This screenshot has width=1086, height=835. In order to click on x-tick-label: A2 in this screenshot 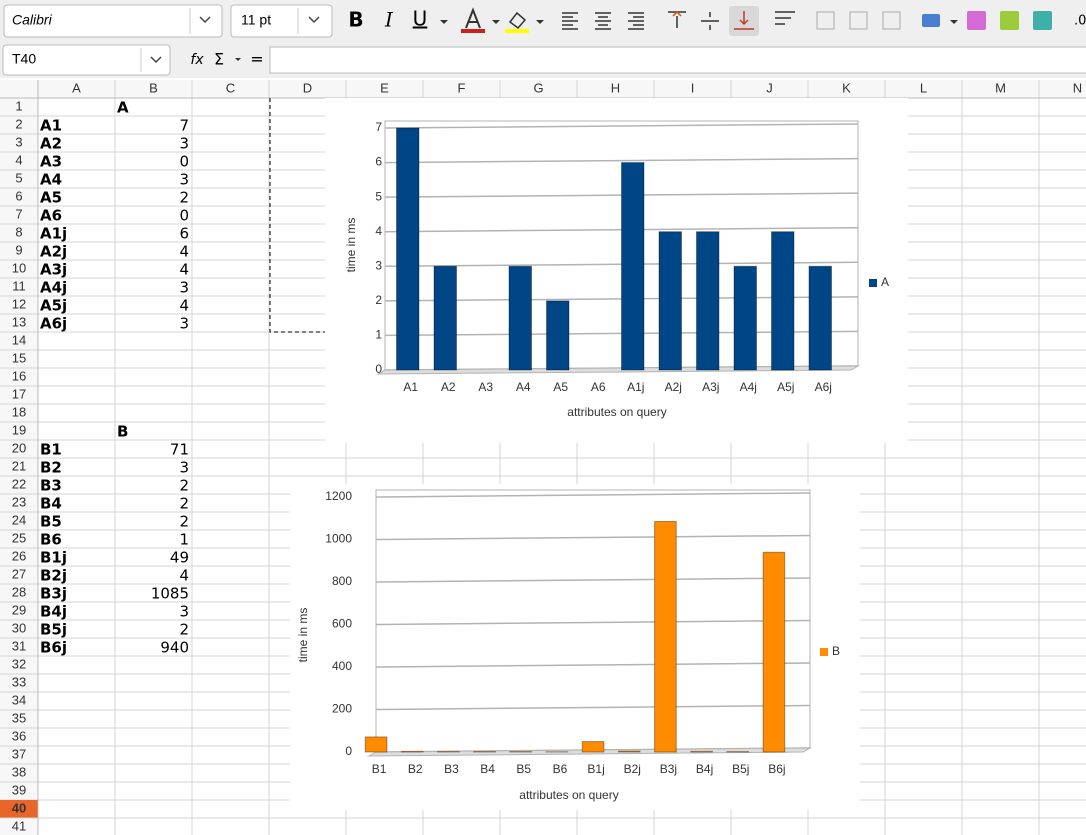, I will do `click(448, 387)`.